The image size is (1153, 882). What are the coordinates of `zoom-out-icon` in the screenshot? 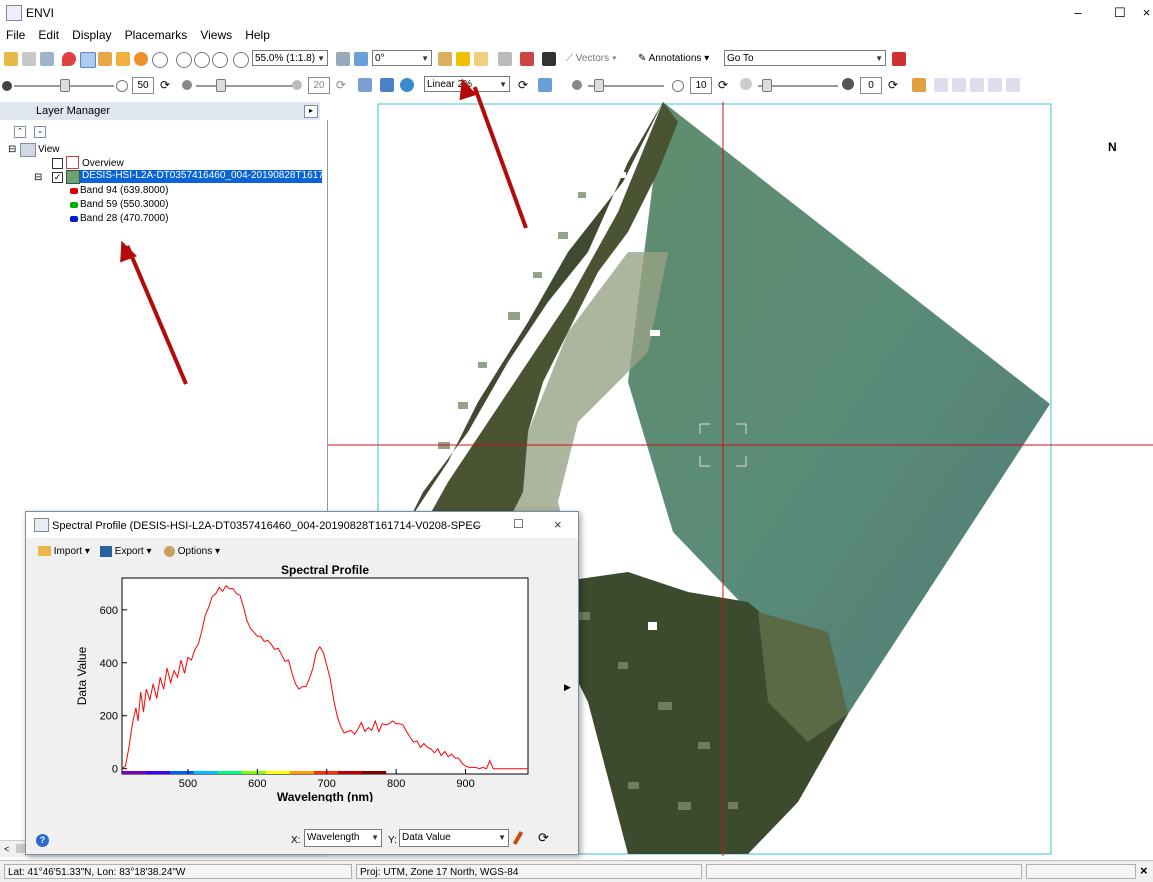 It's located at (202, 60).